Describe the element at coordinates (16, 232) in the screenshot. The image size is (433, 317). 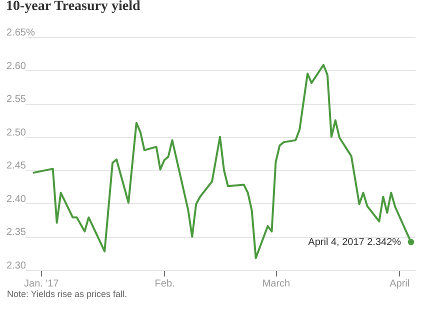
I see `y-tick-label: 2.35` at that location.